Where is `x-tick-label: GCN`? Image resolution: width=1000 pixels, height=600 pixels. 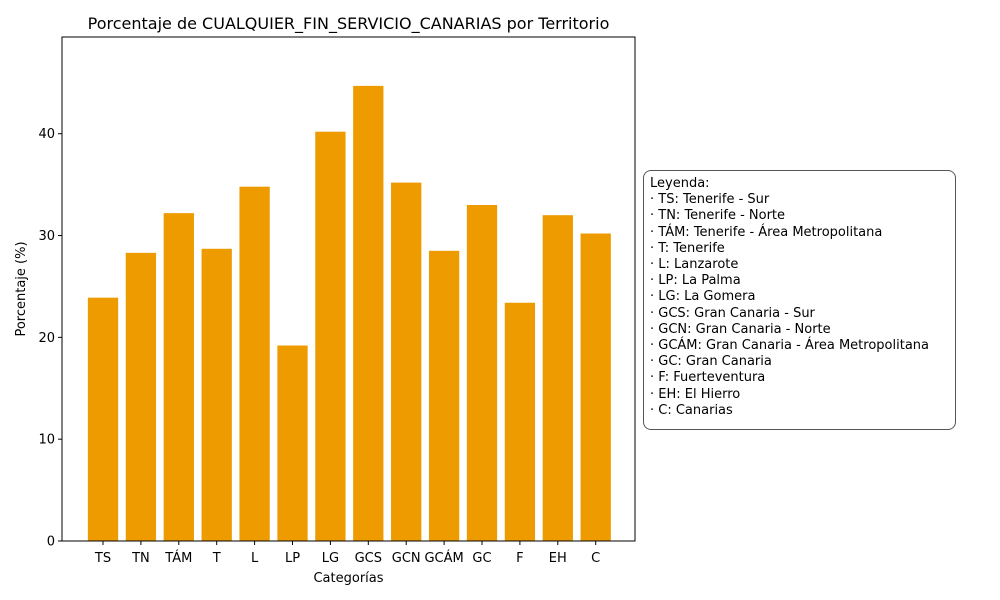
x-tick-label: GCN is located at coordinates (406, 558).